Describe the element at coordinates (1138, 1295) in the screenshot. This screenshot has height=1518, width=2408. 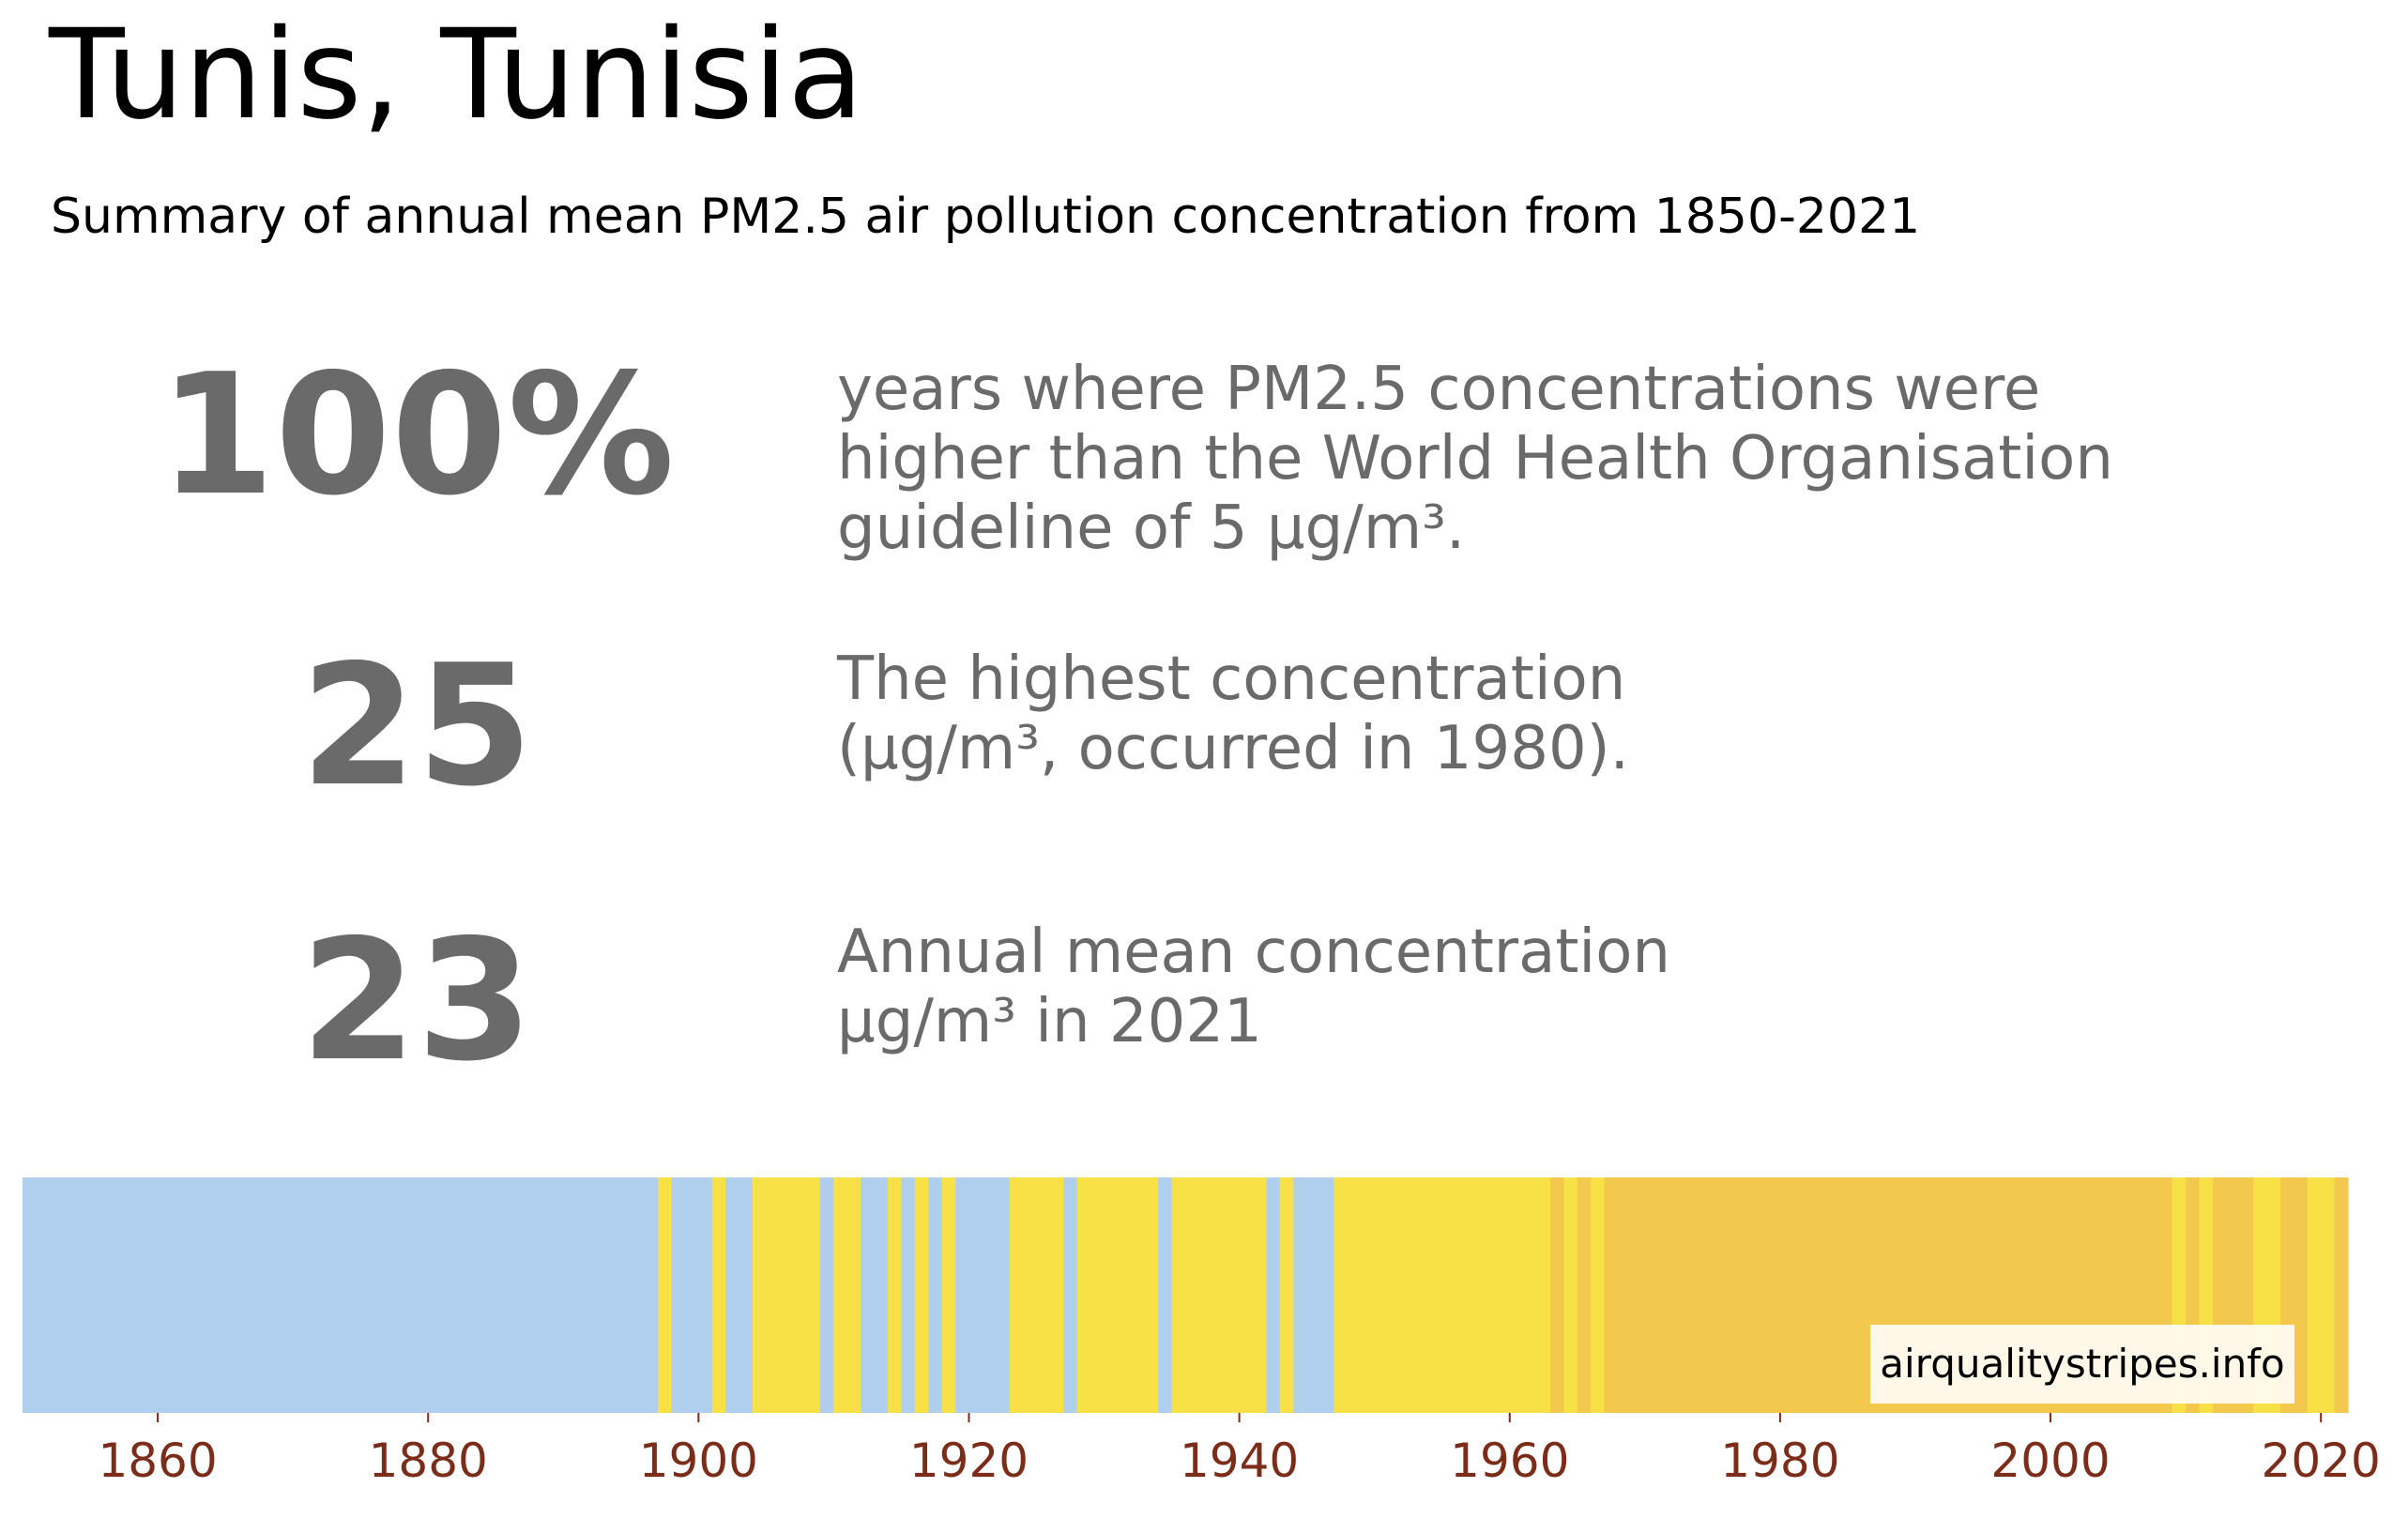
I see `stripe-1932` at that location.